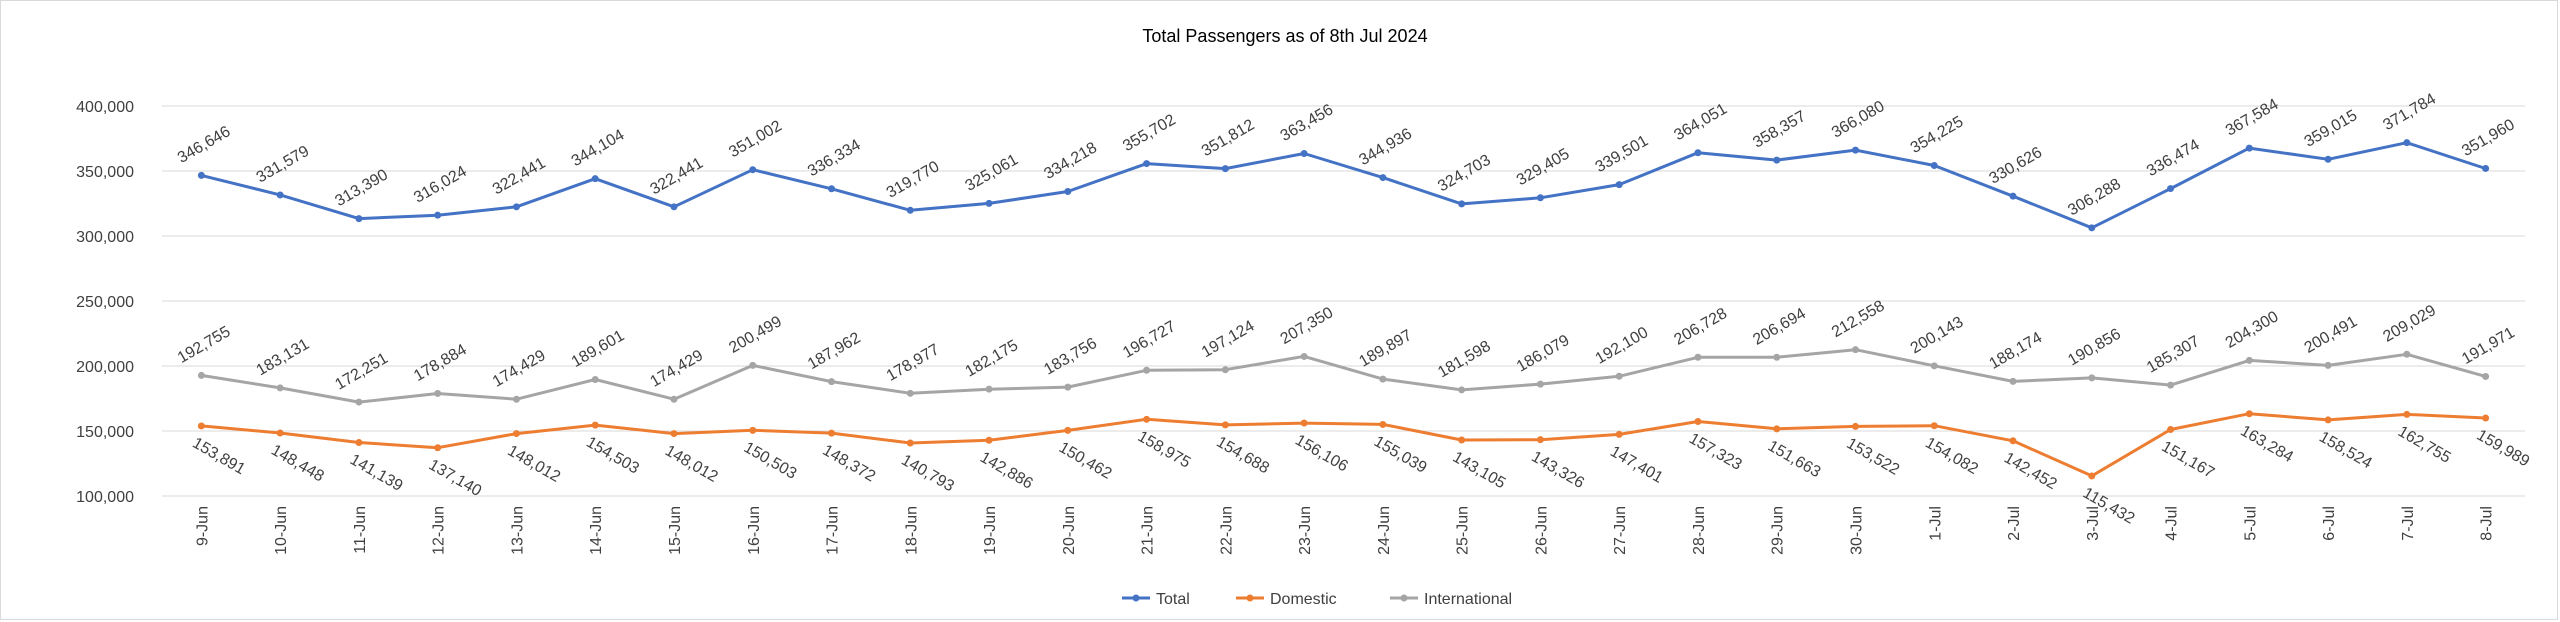  Describe the element at coordinates (834, 351) in the screenshot. I see `data-label: 187,962` at that location.